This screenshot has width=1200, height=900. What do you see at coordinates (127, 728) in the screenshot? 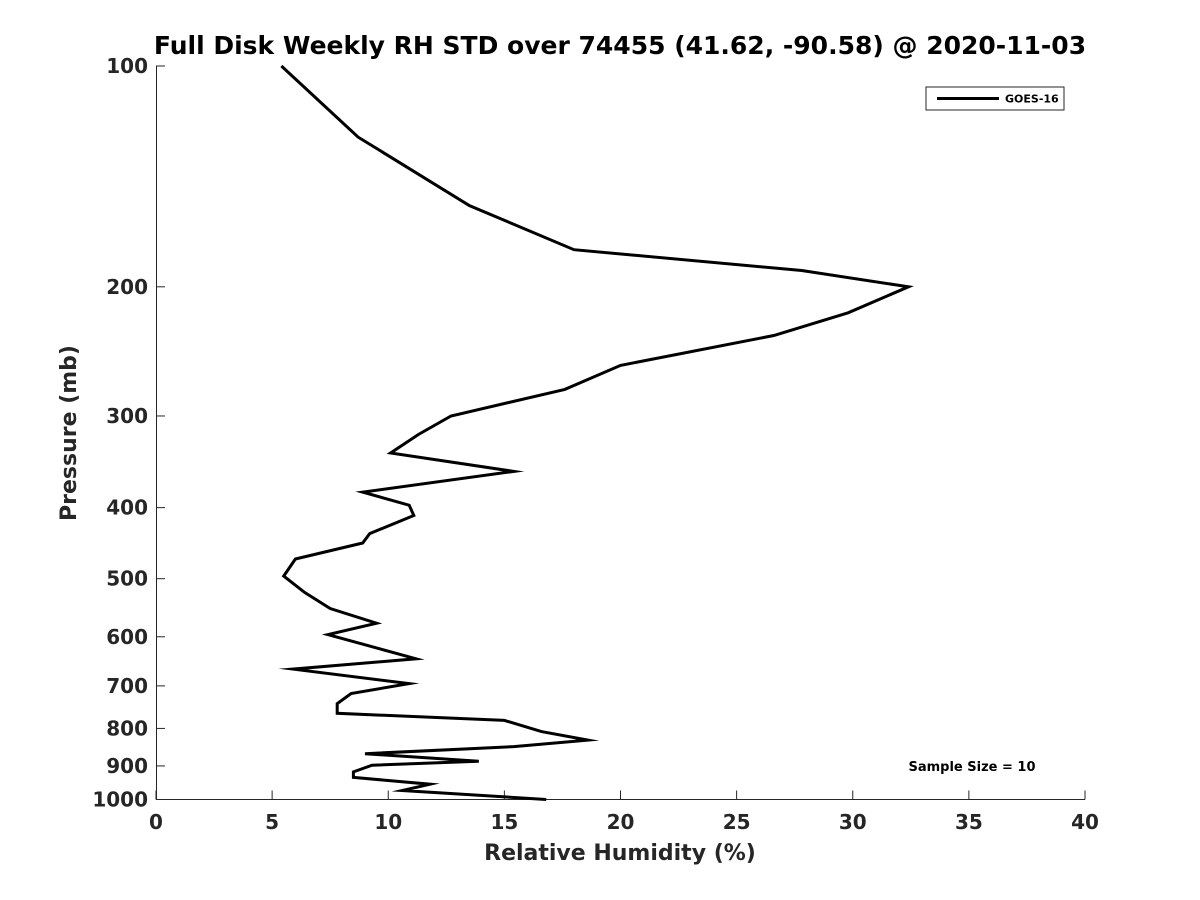
I see `y-tick-label: 800` at bounding box center [127, 728].